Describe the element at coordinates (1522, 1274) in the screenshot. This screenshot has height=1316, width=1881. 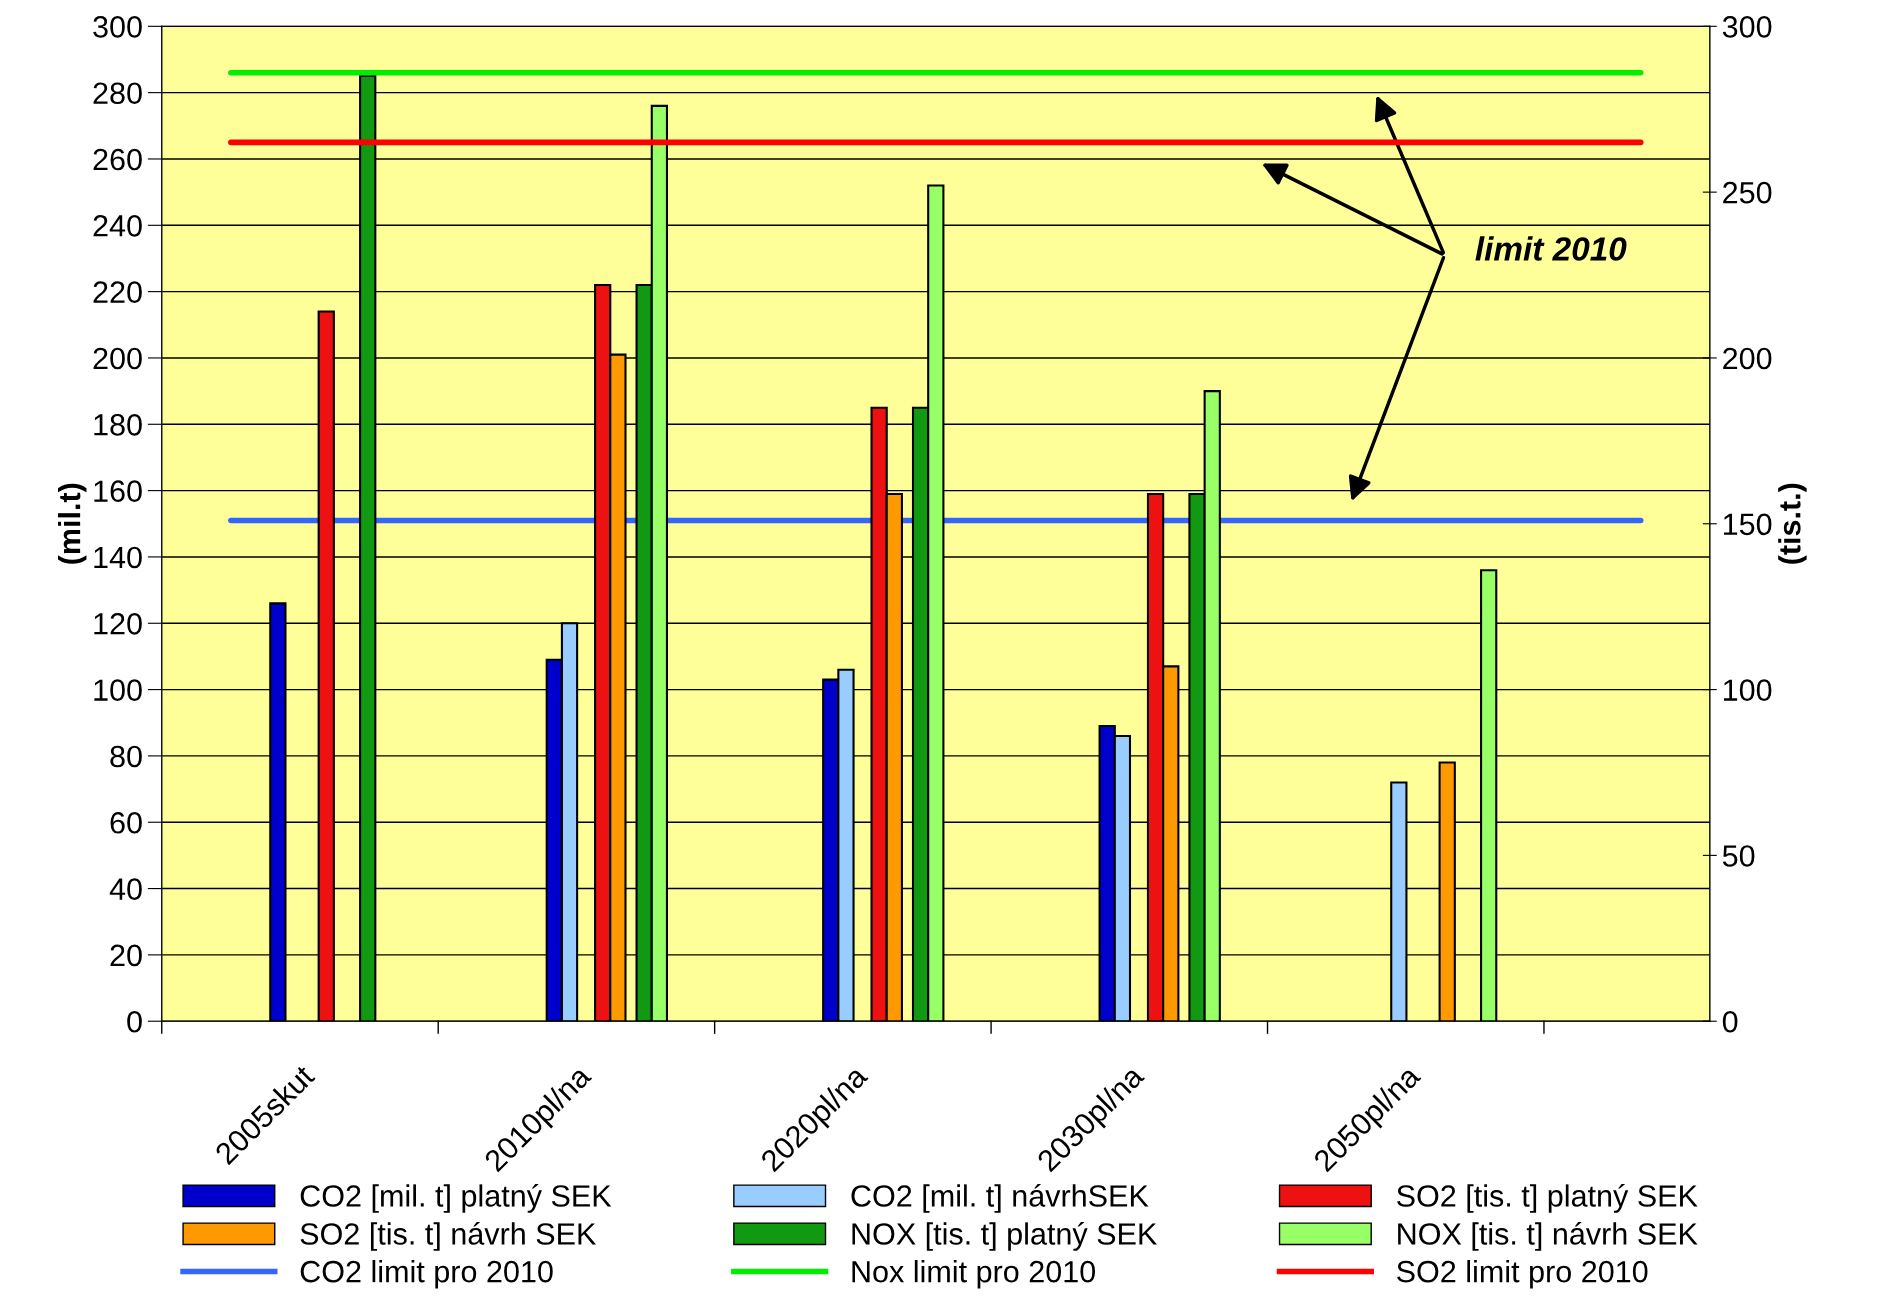
I see `legend-label: SO2 limit pro 2010` at that location.